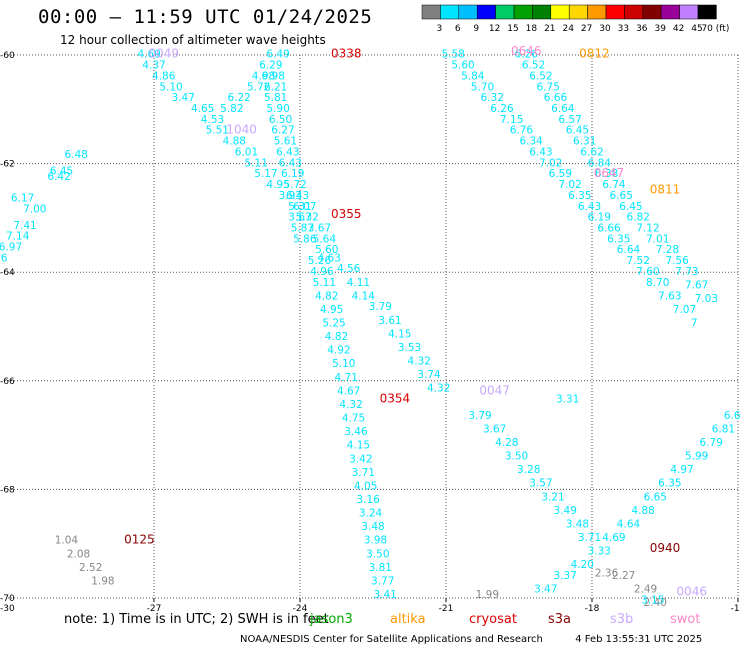 The height and width of the screenshot is (650, 740). I want to click on swh-value-label: 3.71, so click(363, 473).